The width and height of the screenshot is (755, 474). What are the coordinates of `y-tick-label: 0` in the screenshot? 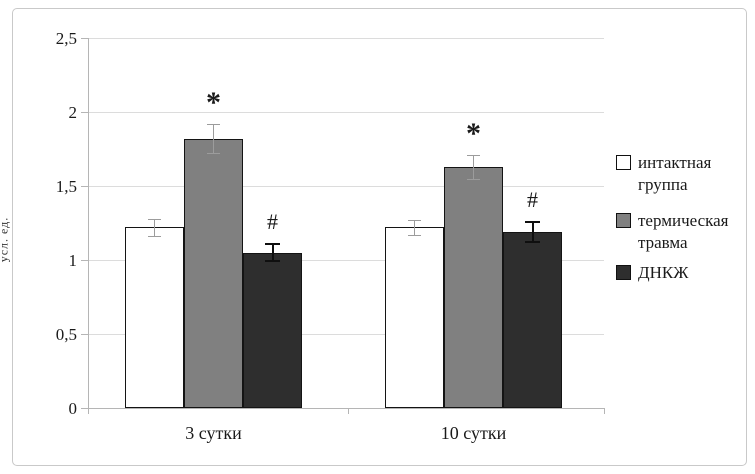 It's located at (73, 408).